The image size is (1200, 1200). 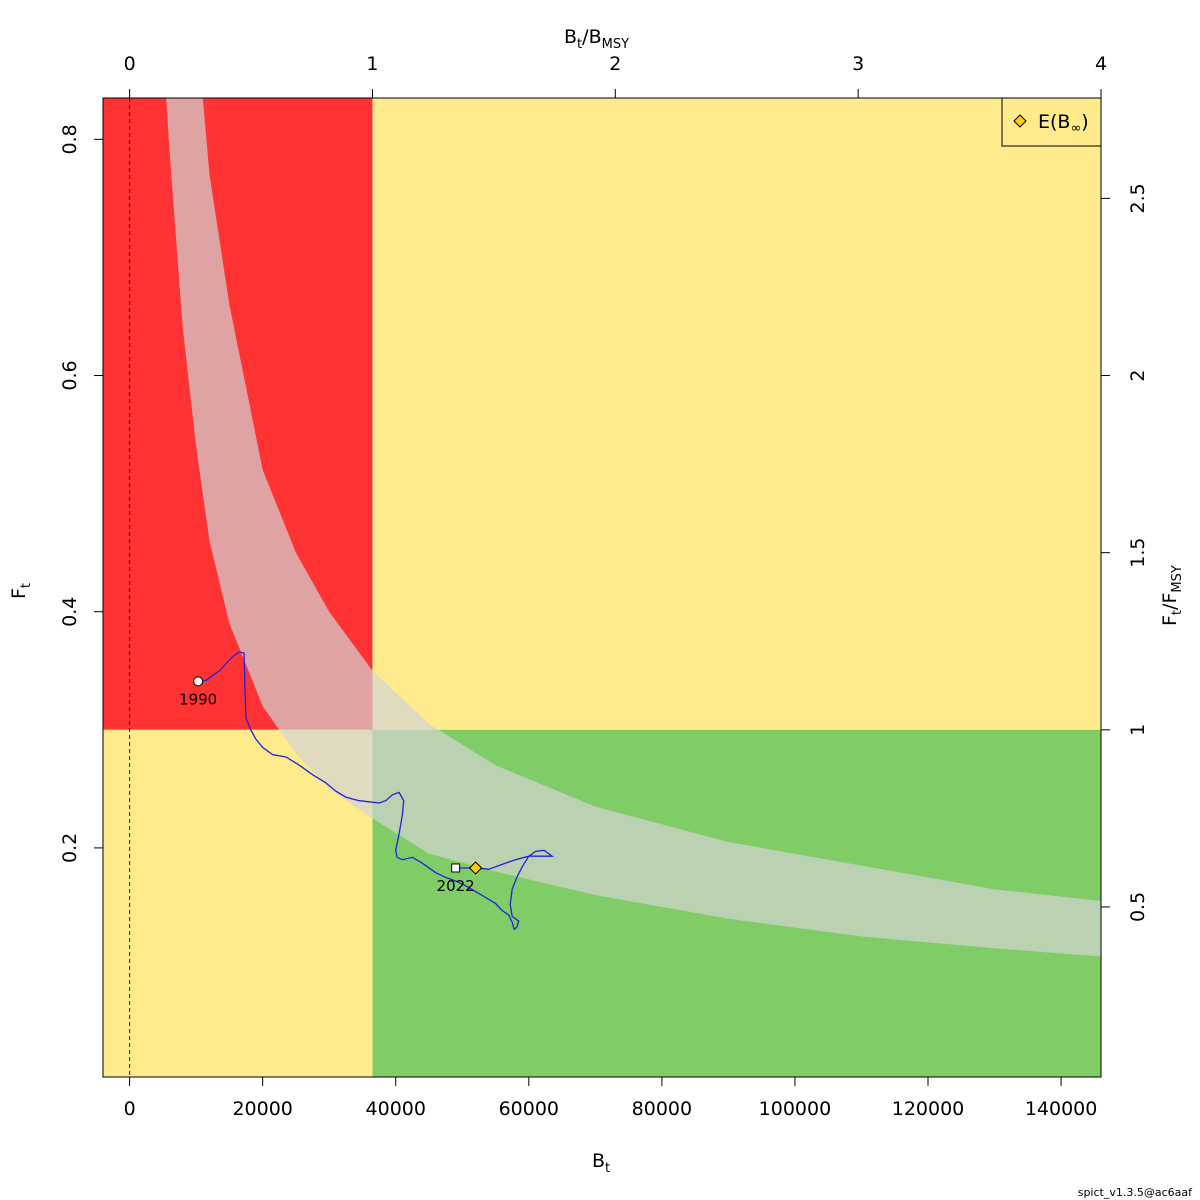 What do you see at coordinates (70, 139) in the screenshot?
I see `y-tick-label: 0.8` at bounding box center [70, 139].